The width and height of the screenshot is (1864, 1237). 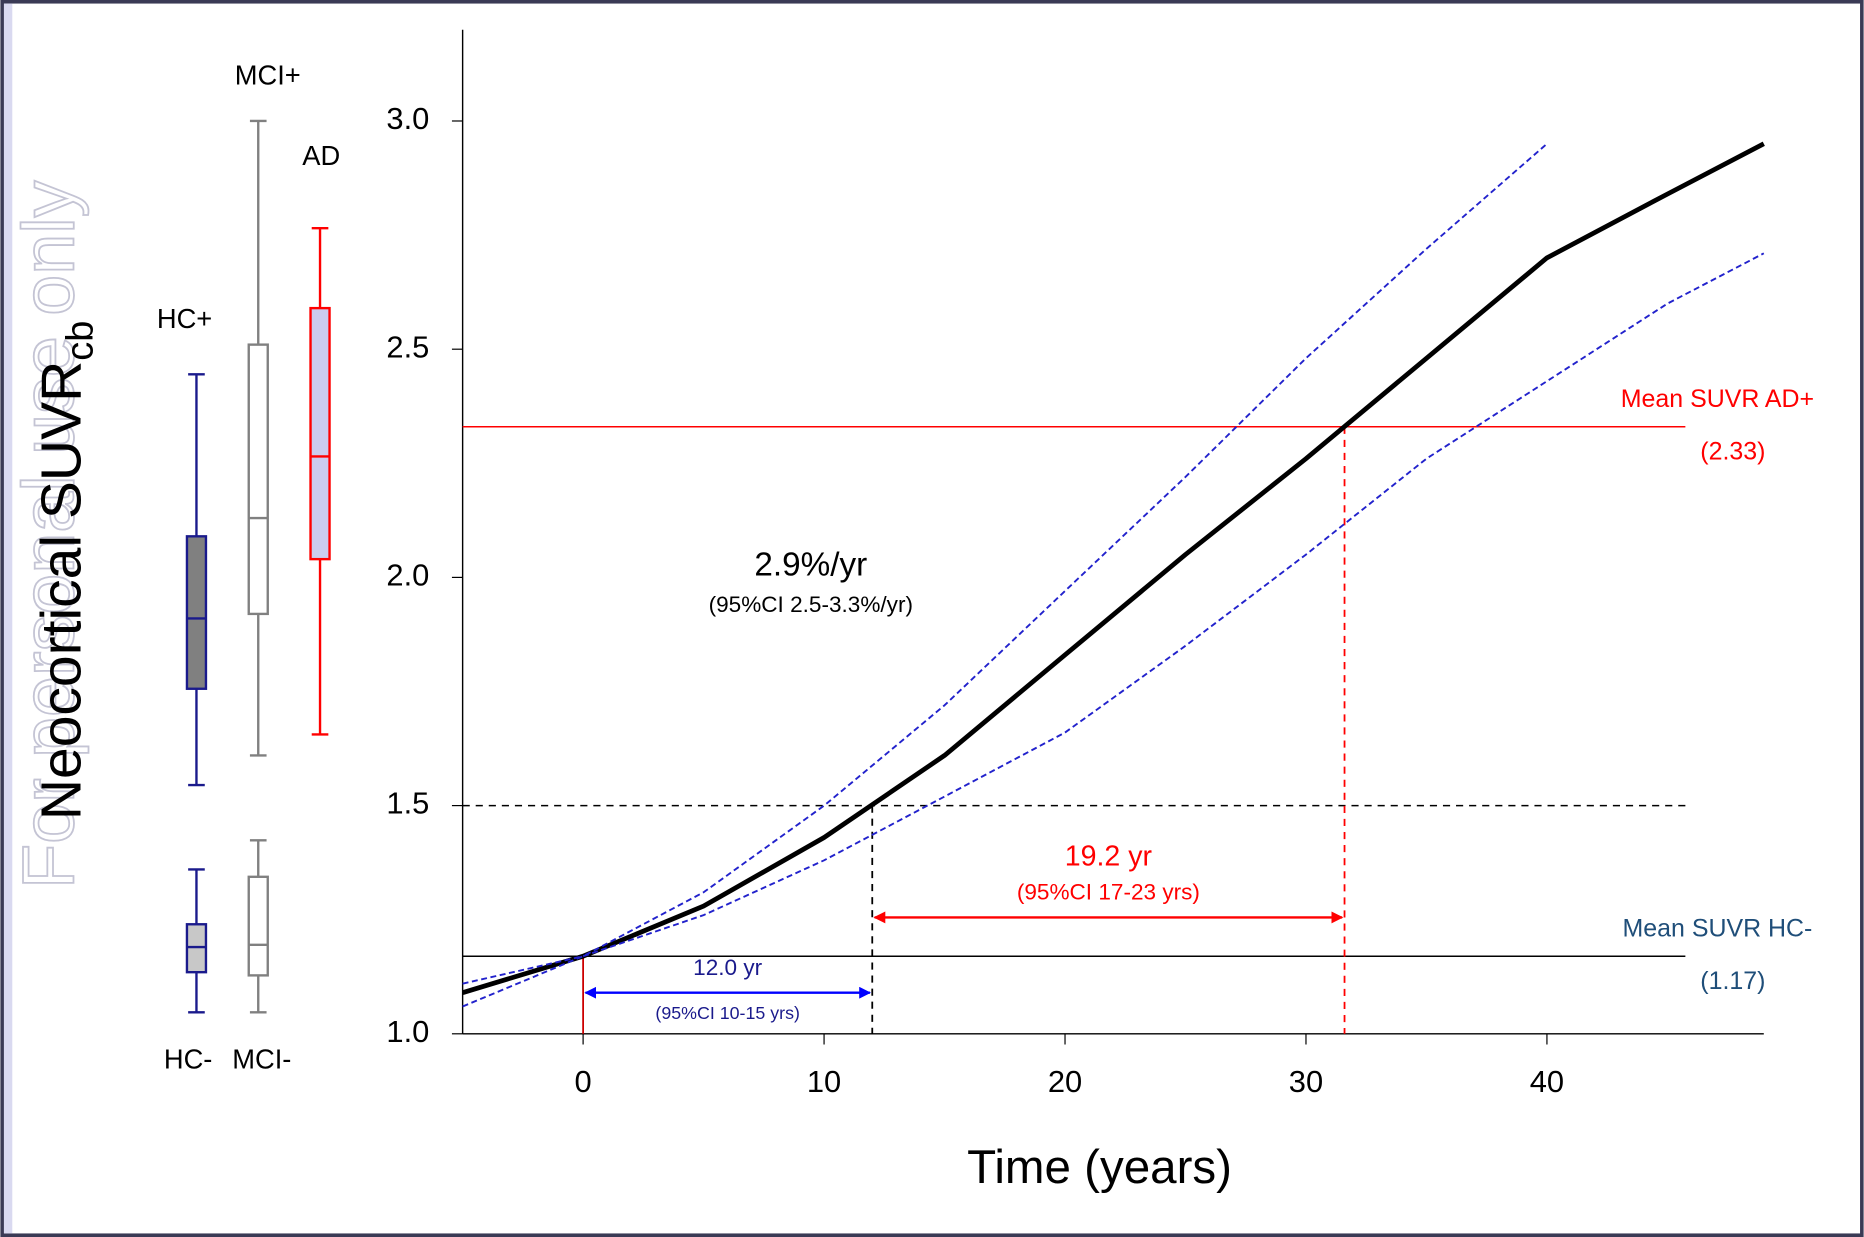 What do you see at coordinates (62, 590) in the screenshot?
I see `y-axis-title-main: Neocortical SUVR` at bounding box center [62, 590].